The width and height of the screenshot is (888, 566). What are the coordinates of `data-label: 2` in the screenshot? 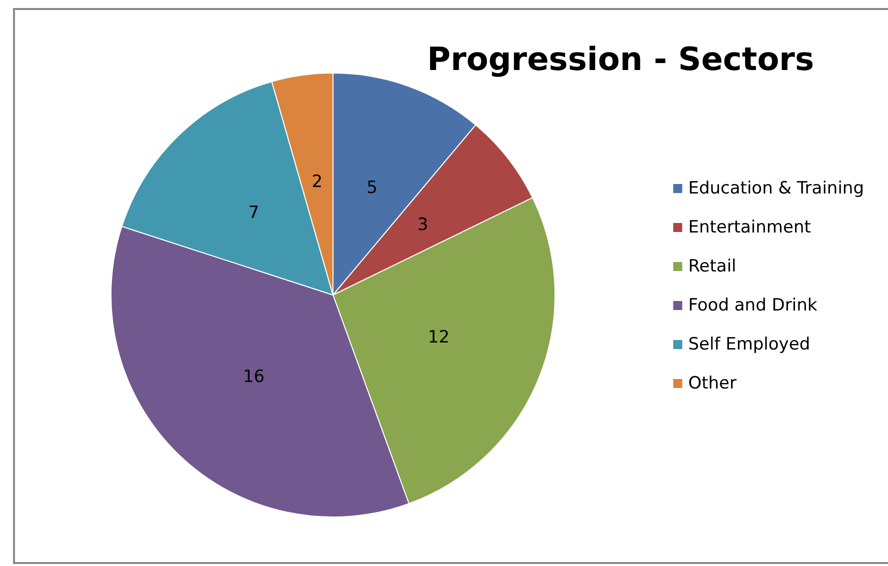 It's located at (317, 182).